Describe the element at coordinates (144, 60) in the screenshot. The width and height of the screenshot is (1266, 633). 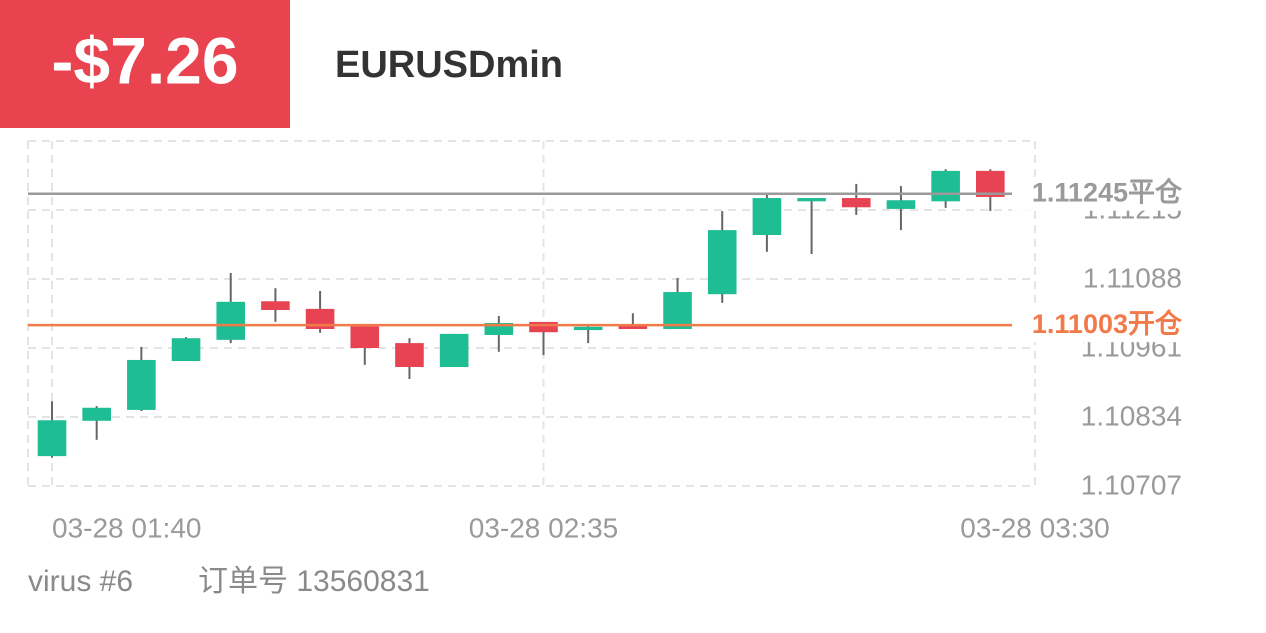
I see `pnl: -$7.26` at that location.